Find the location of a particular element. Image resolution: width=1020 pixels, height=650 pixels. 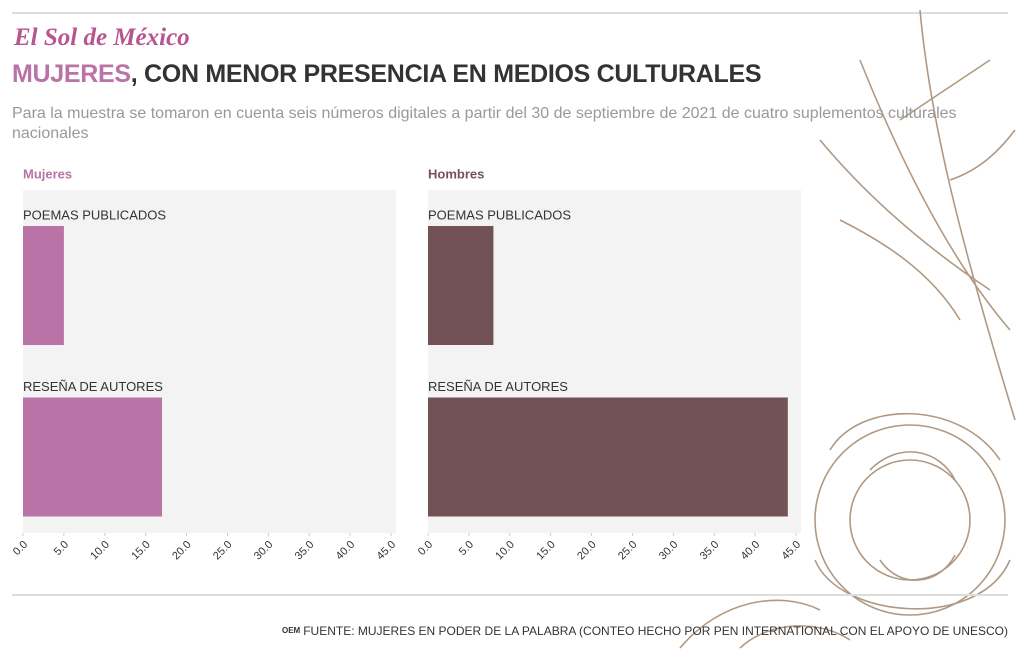

logo: El Sol de México is located at coordinates (102, 37).